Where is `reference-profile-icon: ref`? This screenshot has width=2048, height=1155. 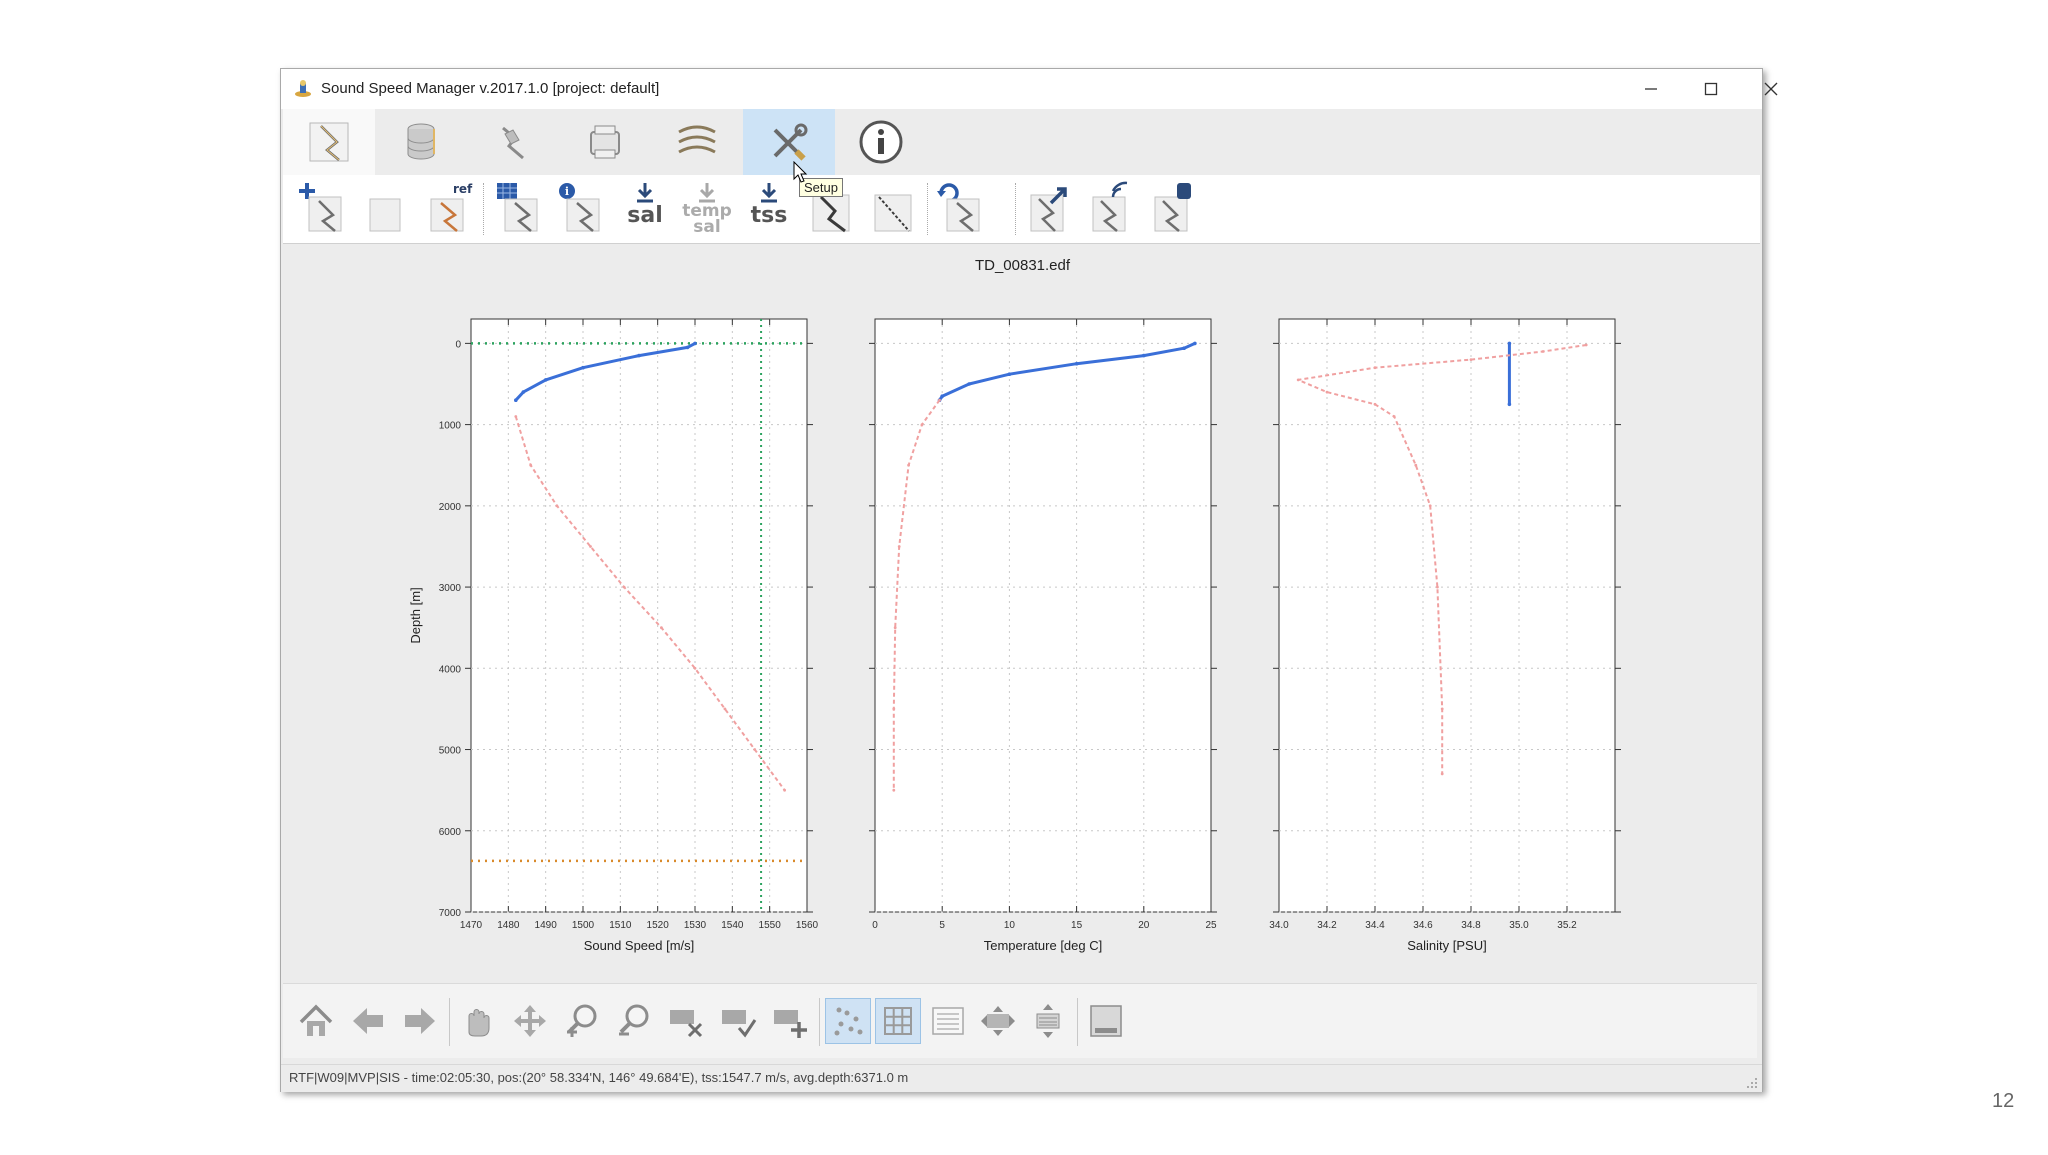
reference-profile-icon: ref is located at coordinates (451, 207).